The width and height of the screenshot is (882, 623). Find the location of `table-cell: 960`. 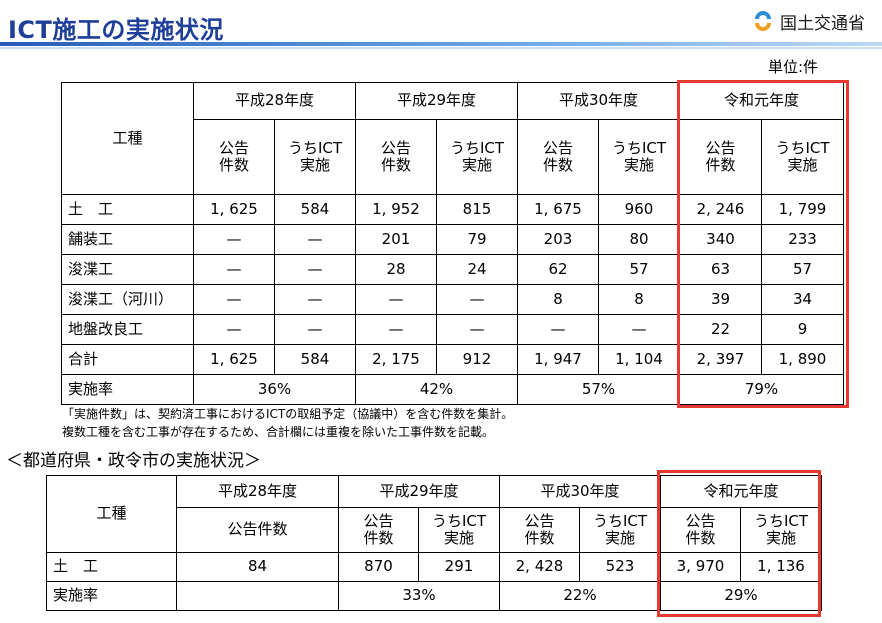

table-cell: 960 is located at coordinates (639, 209).